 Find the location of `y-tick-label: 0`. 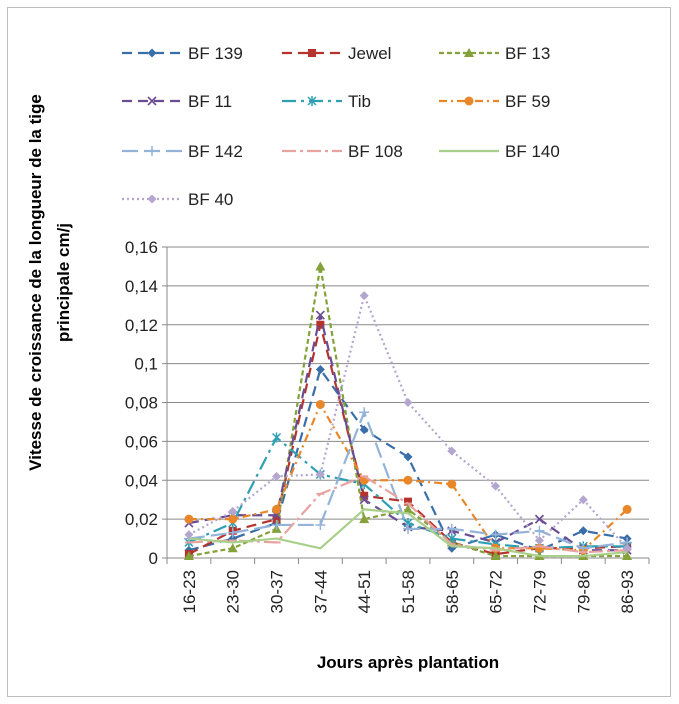

y-tick-label: 0 is located at coordinates (153, 558).